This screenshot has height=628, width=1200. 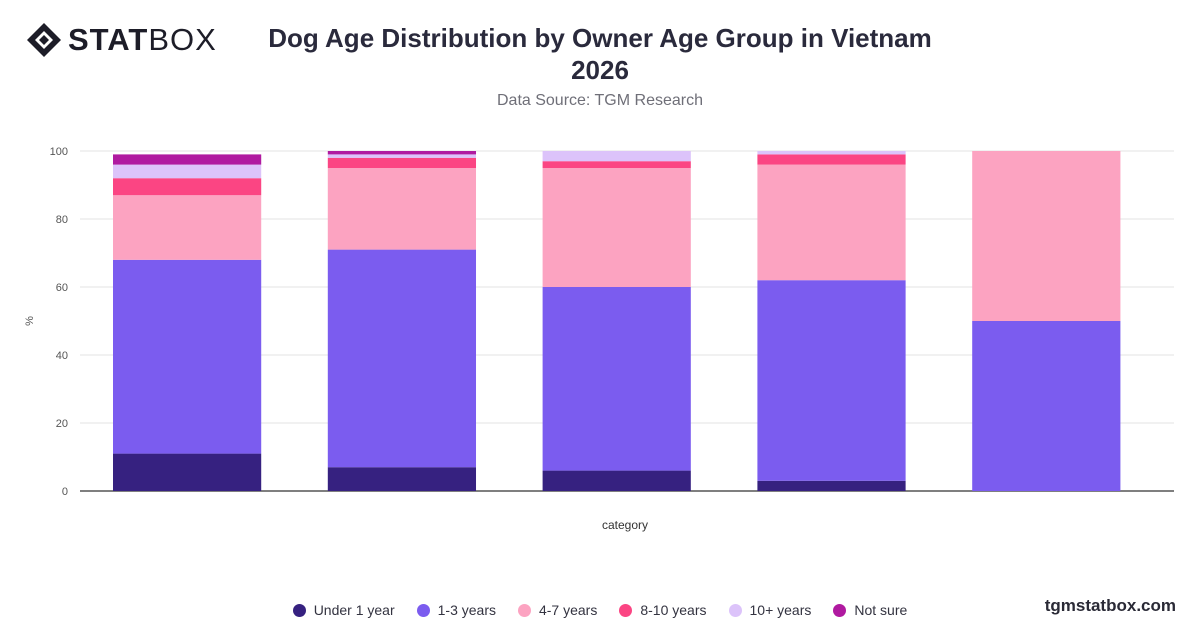 What do you see at coordinates (599, 100) in the screenshot?
I see `chart-subtitle: Data Source: TGM Research` at bounding box center [599, 100].